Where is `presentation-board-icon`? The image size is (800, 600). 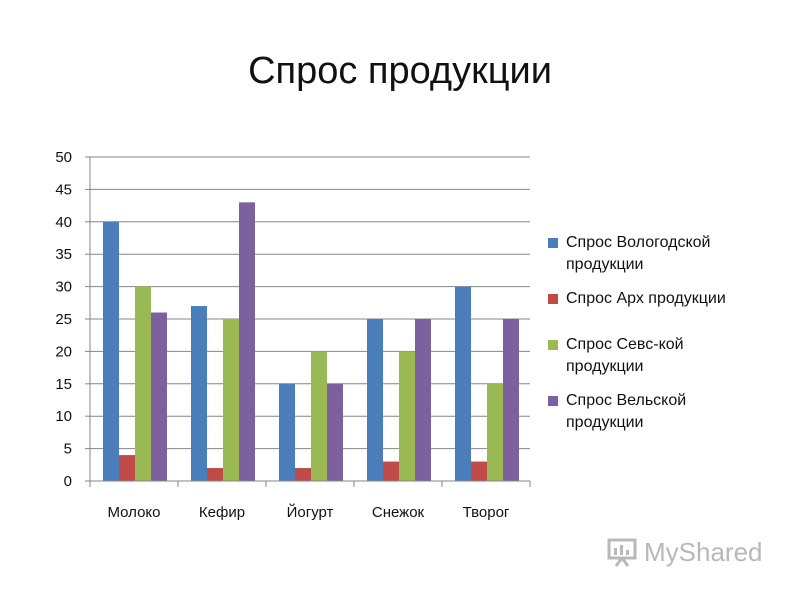 presentation-board-icon is located at coordinates (622, 552).